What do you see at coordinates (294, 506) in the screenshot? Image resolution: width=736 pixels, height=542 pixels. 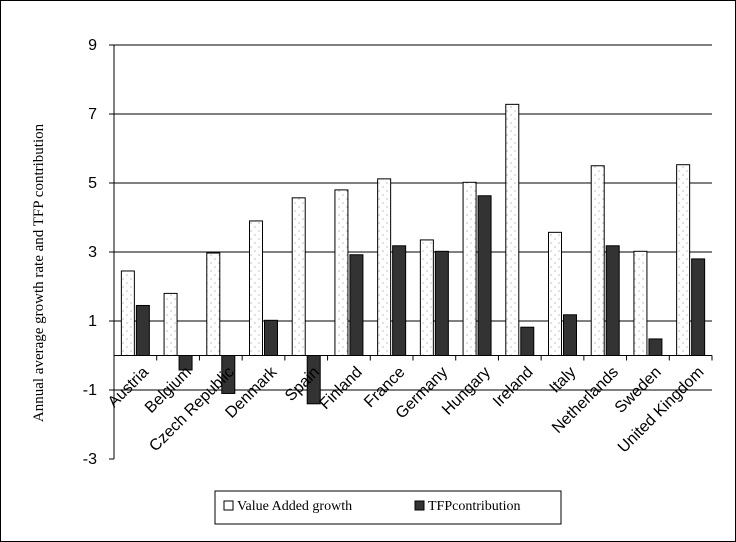 I see `legend-label-value-added: Value Added growth` at bounding box center [294, 506].